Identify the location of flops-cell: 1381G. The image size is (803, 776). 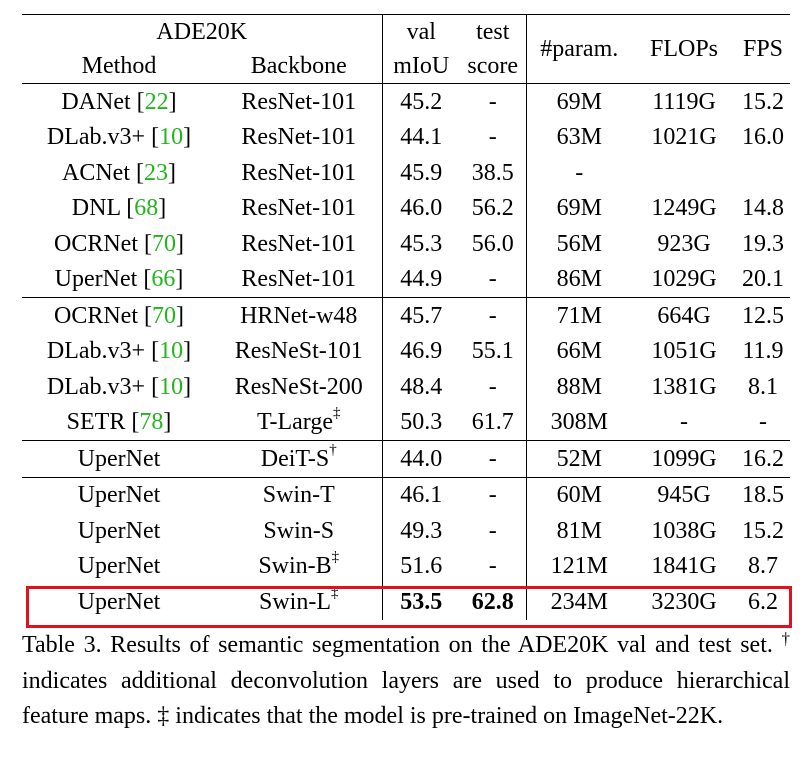
(684, 386).